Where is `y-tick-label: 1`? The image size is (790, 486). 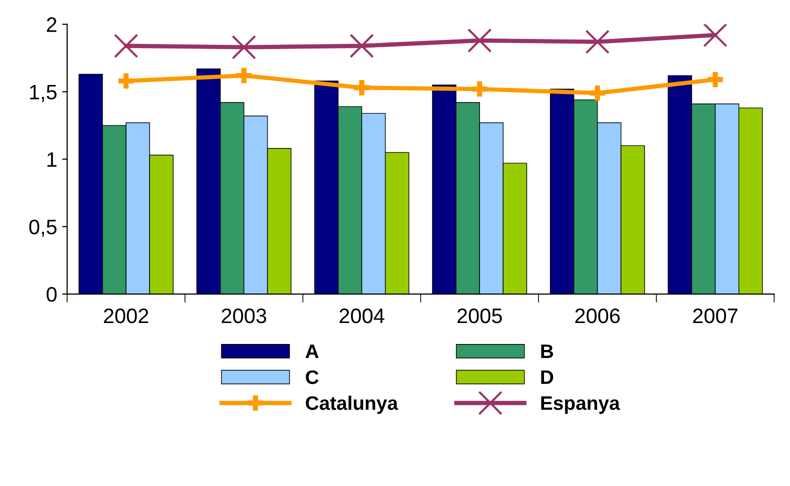 y-tick-label: 1 is located at coordinates (51, 159).